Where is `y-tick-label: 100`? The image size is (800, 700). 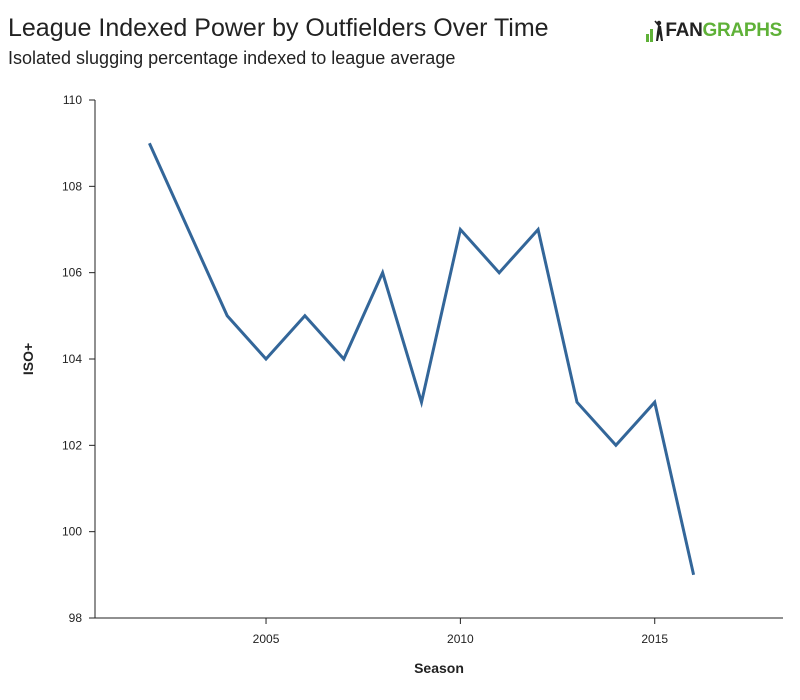
y-tick-label: 100 is located at coordinates (72, 532).